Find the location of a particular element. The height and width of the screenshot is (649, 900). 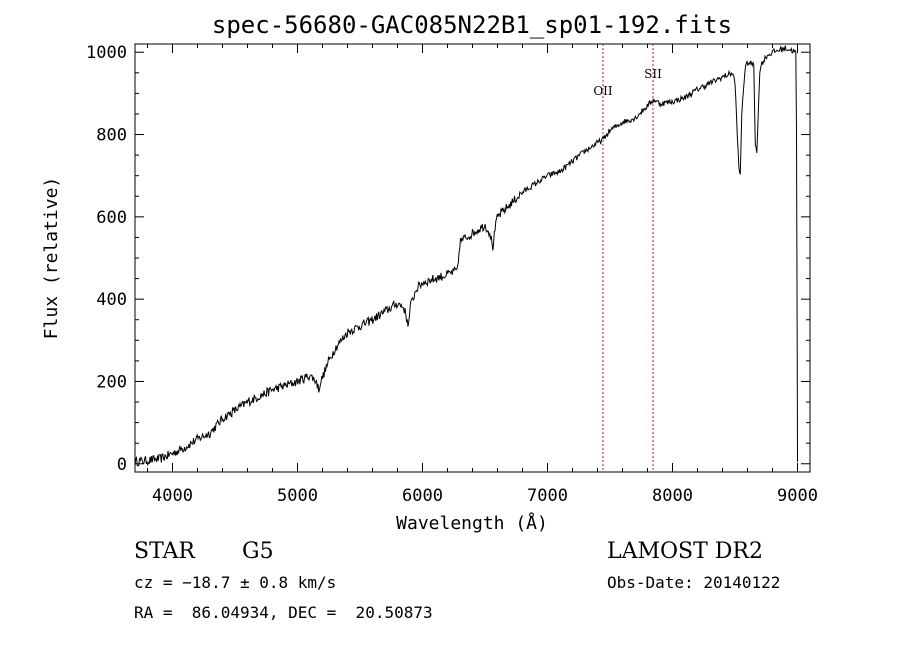

y-tick-label: 200 is located at coordinates (111, 382).